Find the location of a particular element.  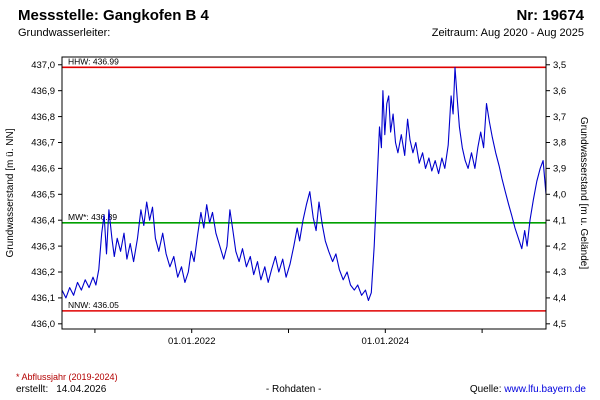

left-y-tick-label: 436,1 is located at coordinates (43, 298).